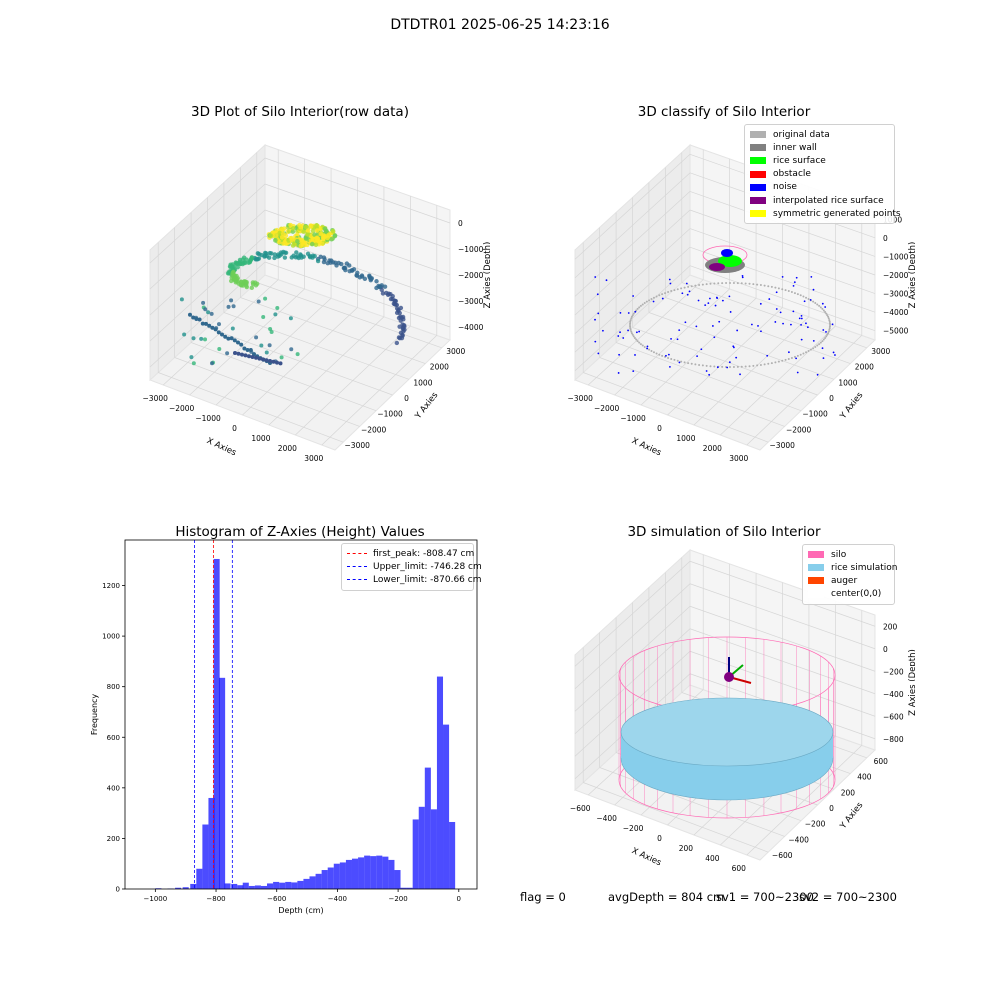  I want to click on x-tick-label: 600, so click(739, 868).